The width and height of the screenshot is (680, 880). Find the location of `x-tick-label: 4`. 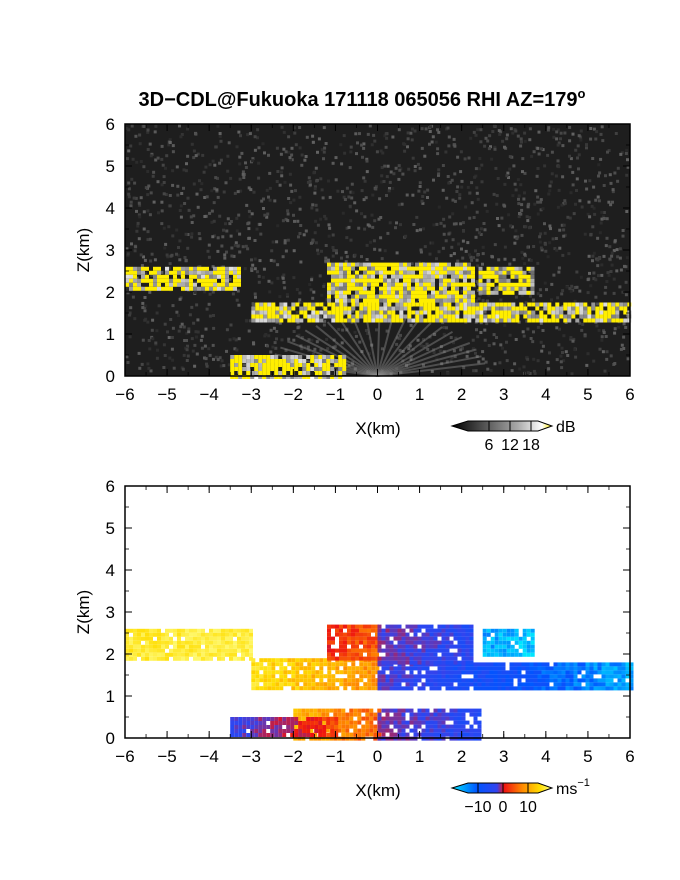

x-tick-label: 4 is located at coordinates (545, 756).